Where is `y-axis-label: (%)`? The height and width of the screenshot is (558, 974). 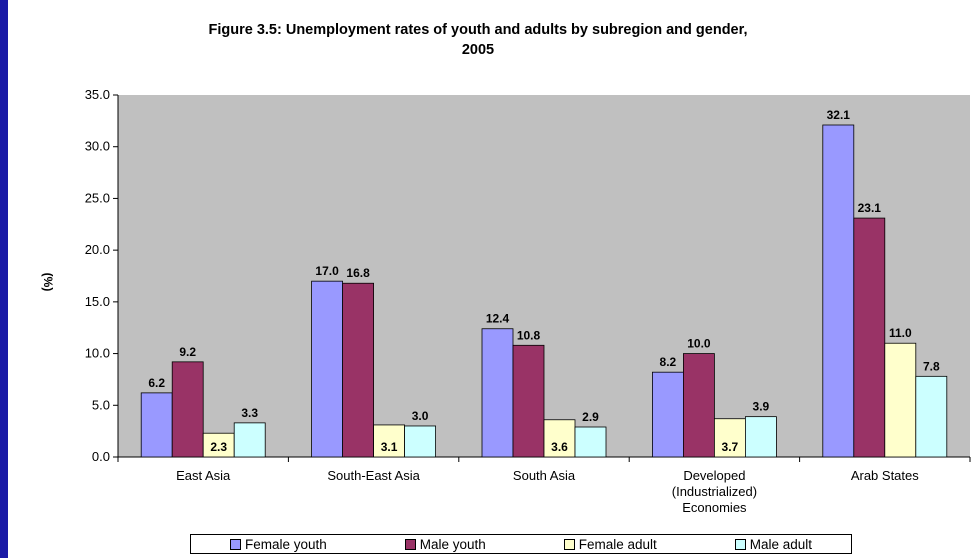
y-axis-label: (%) is located at coordinates (48, 282).